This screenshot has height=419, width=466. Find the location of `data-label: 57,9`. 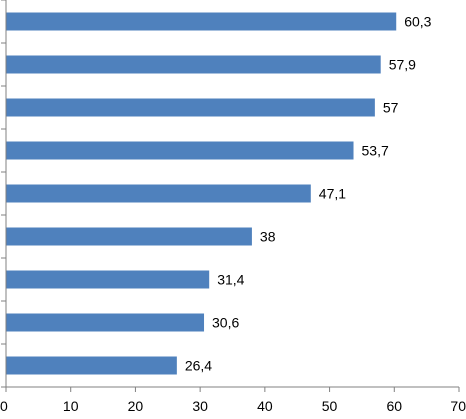

data-label: 57,9 is located at coordinates (402, 65).